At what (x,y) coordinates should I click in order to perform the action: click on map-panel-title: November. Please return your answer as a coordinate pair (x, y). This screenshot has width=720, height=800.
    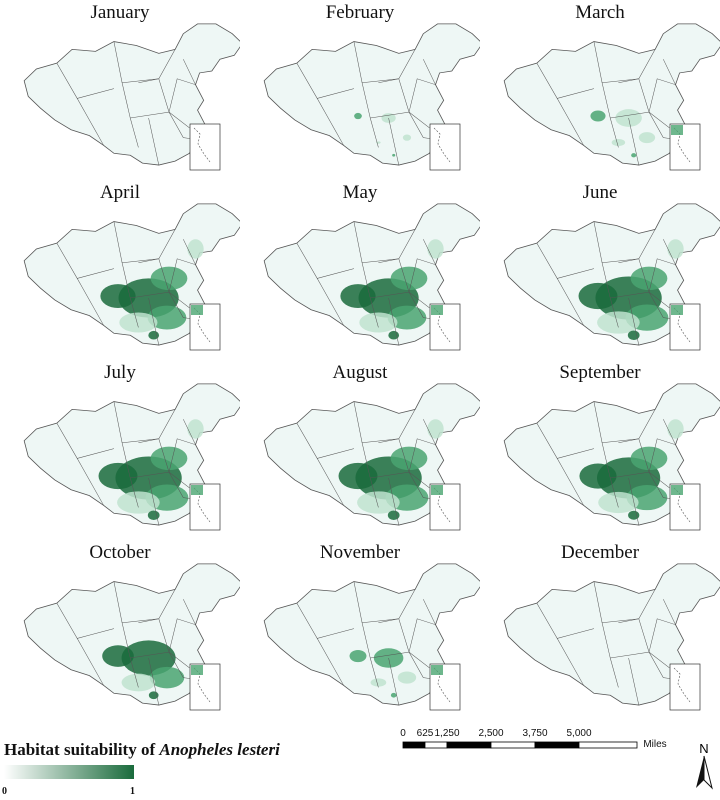
    Looking at the image, I should click on (360, 552).